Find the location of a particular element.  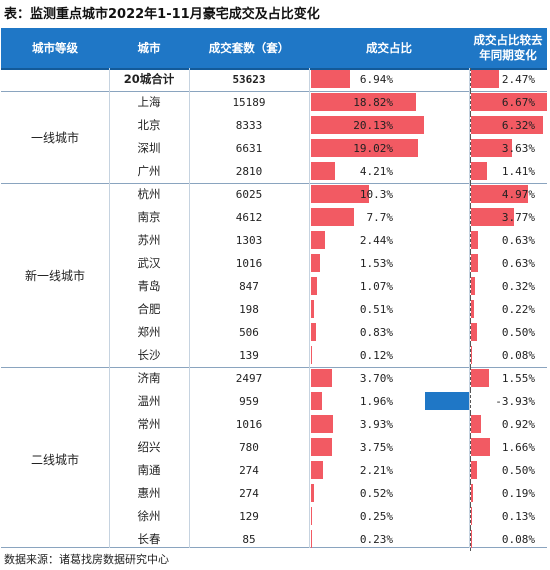

total-row: 20城合计 53623 6.94% 2.47% is located at coordinates (274, 79).